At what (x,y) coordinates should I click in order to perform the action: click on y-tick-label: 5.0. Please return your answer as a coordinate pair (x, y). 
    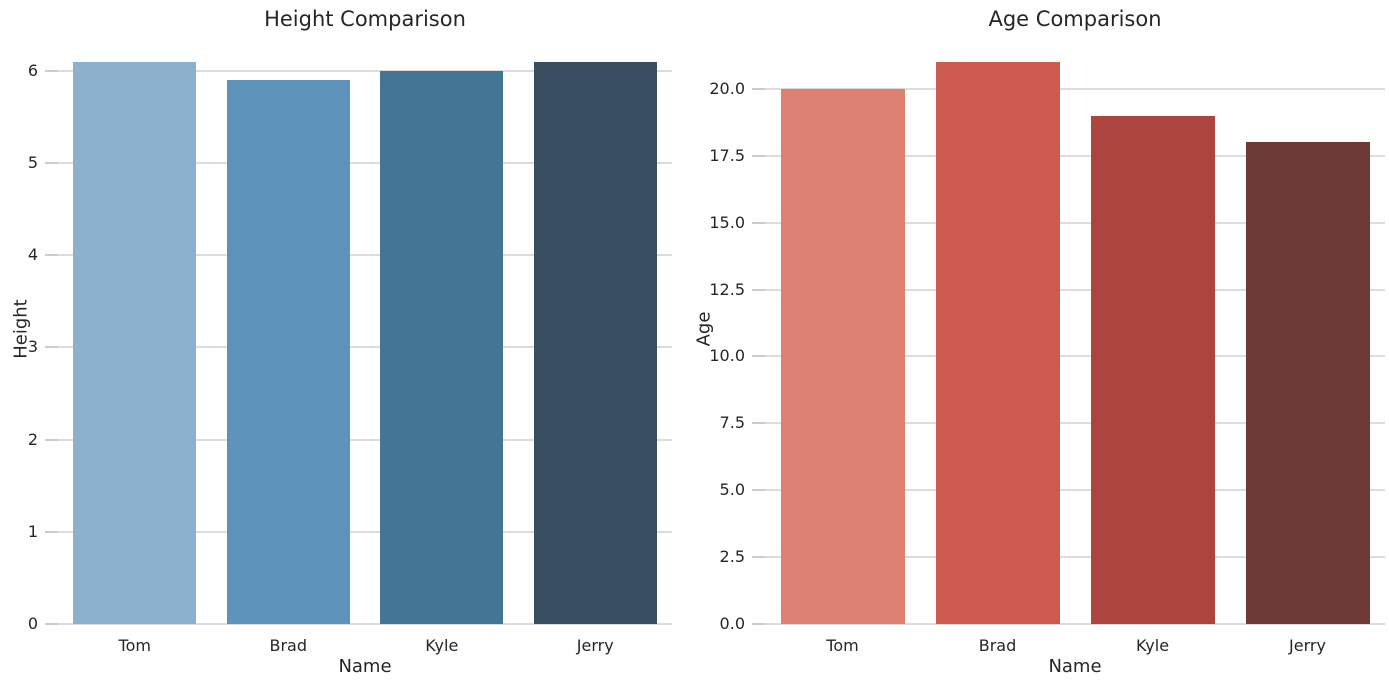
    Looking at the image, I should click on (732, 490).